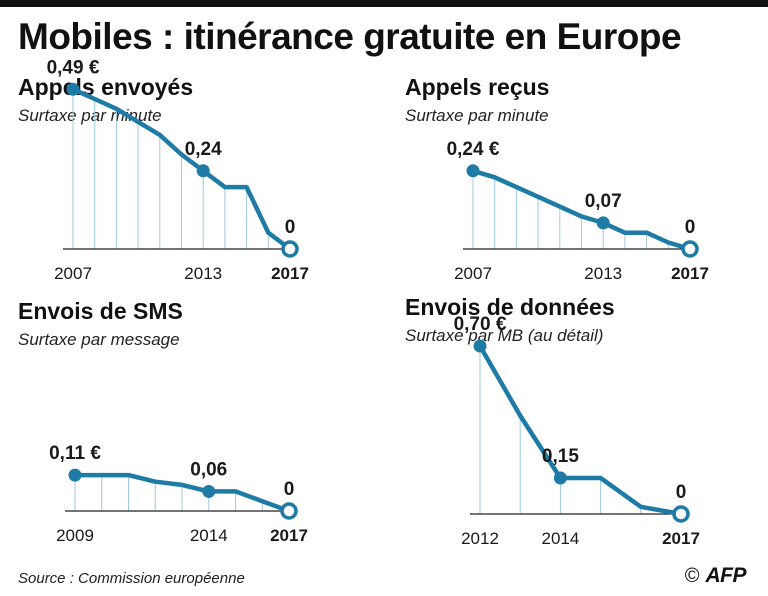 This screenshot has height=596, width=768. I want to click on calls-received-tick-label: 2017, so click(690, 273).